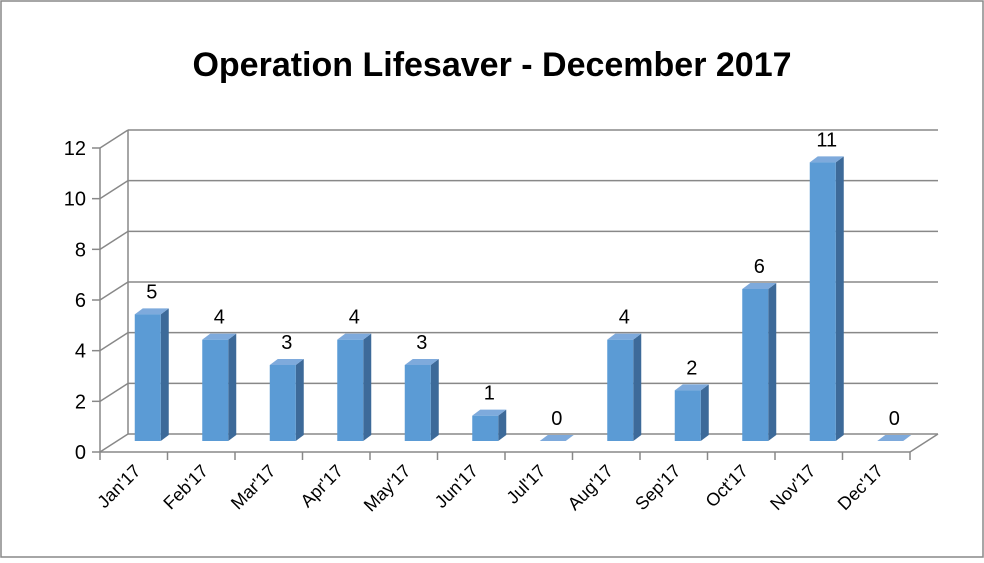 The height and width of the screenshot is (563, 984). Describe the element at coordinates (80, 352) in the screenshot. I see `y-tick-label: 4` at that location.